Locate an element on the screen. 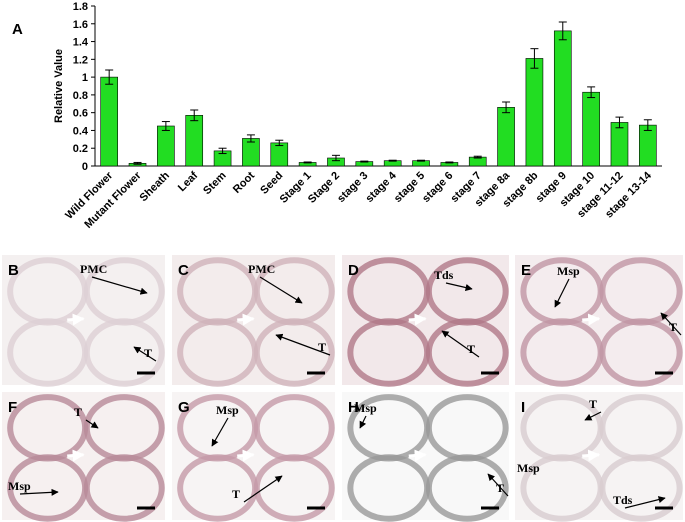 The width and height of the screenshot is (685, 522). y-tick-label: 1.8 is located at coordinates (80, 7).